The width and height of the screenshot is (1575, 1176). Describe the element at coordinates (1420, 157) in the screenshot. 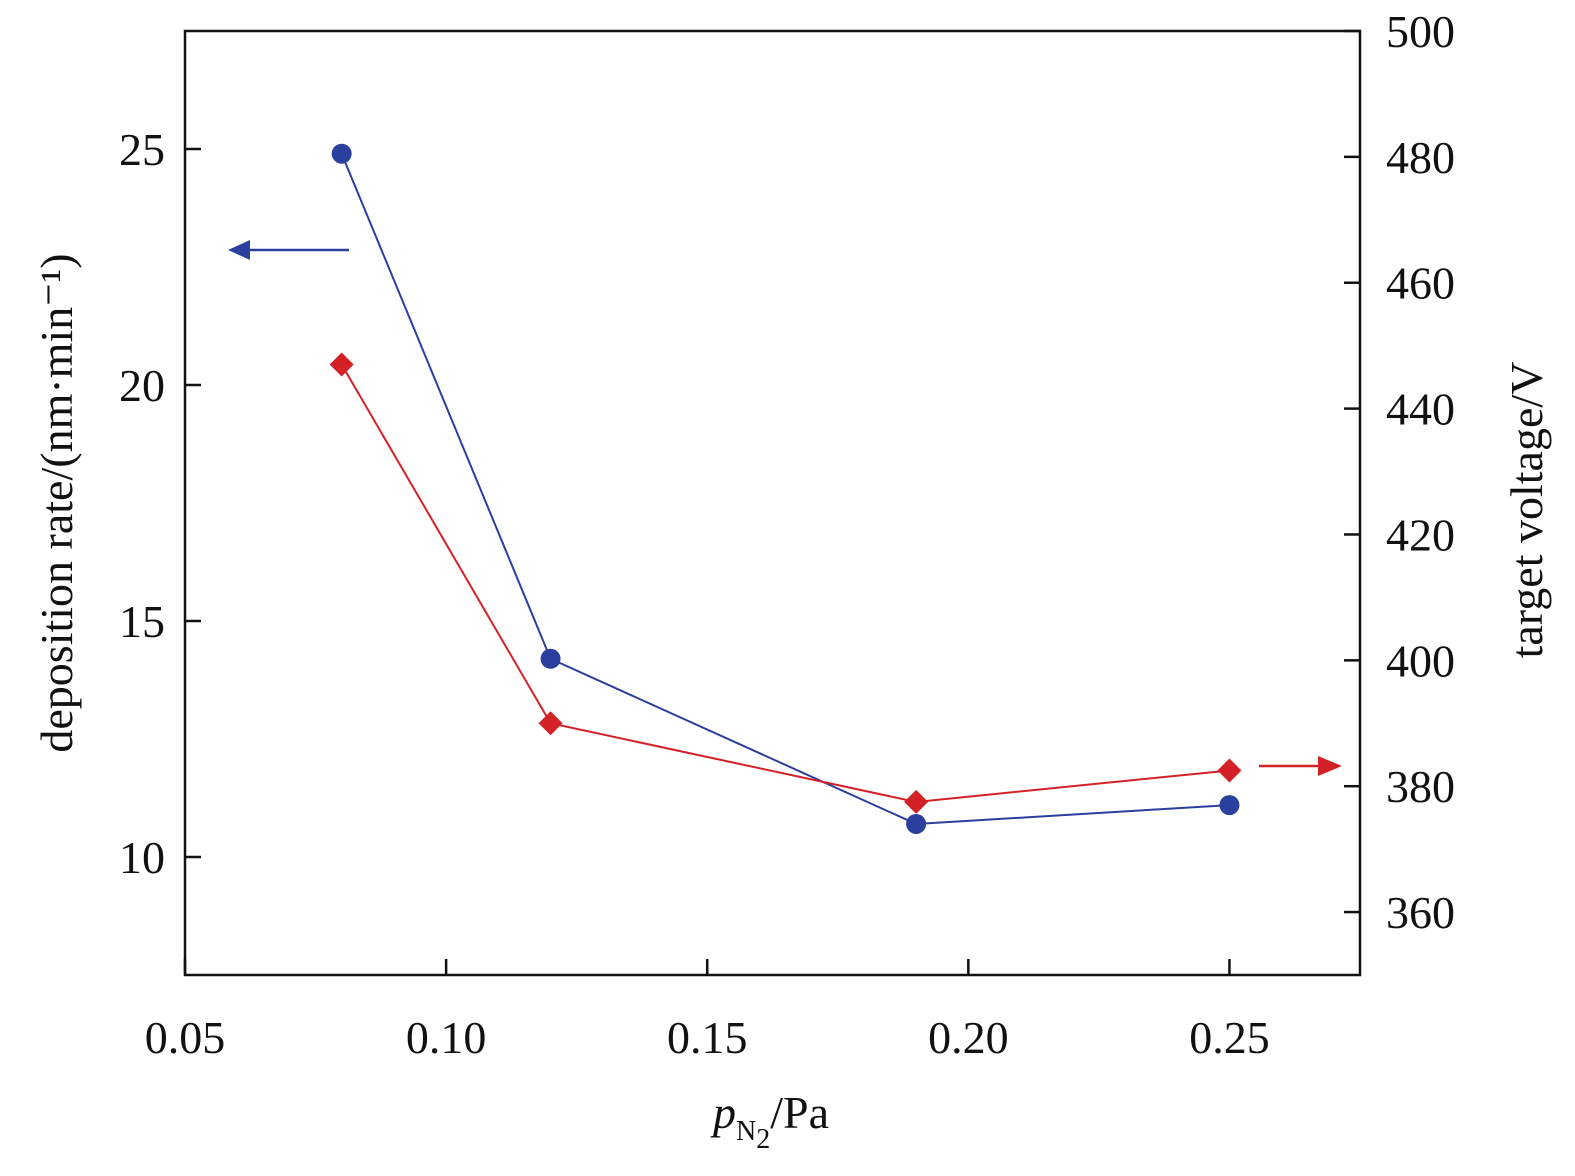

I see `y-right-tick-label: 480` at that location.